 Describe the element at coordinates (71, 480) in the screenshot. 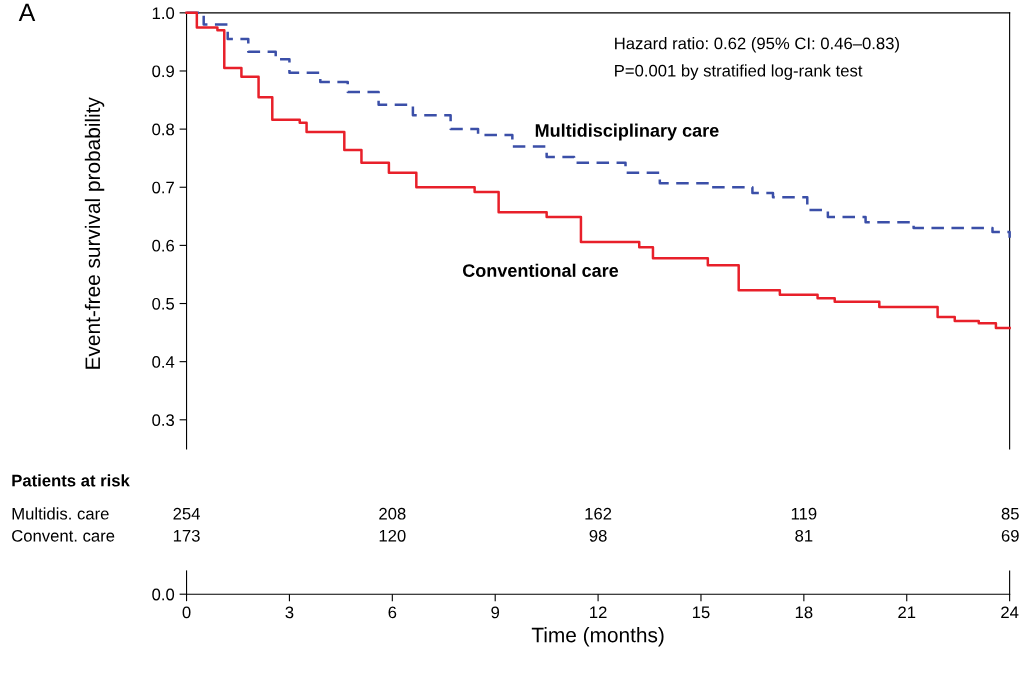

I see `text: Patients at risk` at that location.